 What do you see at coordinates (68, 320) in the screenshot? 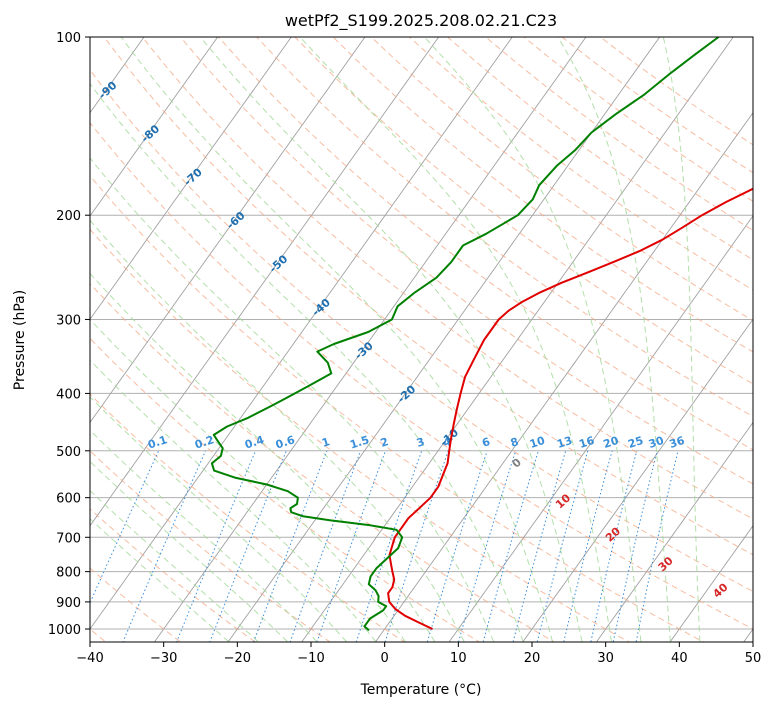
I see `y-tick-label: 300` at bounding box center [68, 320].